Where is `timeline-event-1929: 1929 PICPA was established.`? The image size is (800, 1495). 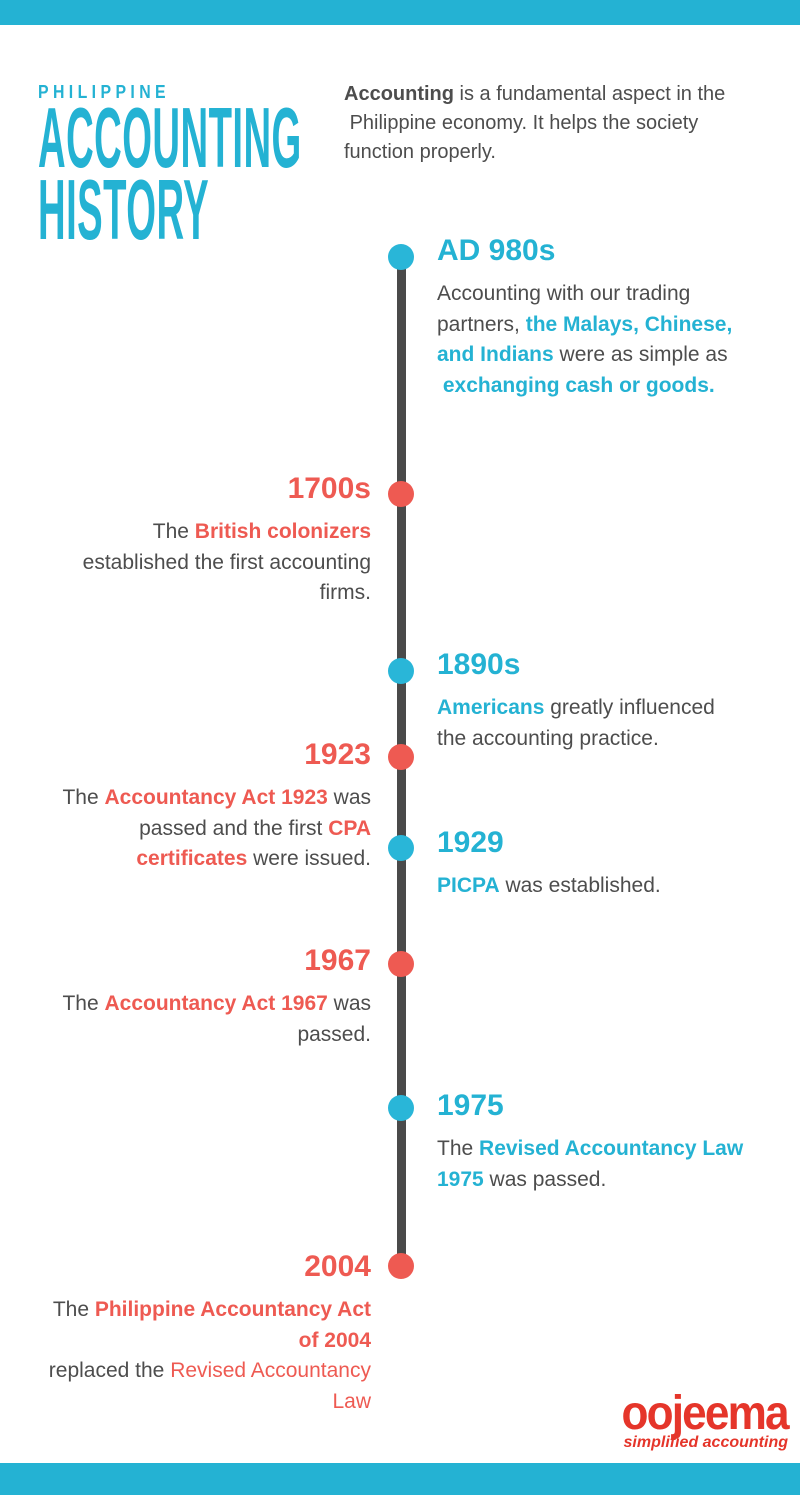
timeline-event-1929: 1929 PICPA was established. is located at coordinates (612, 864).